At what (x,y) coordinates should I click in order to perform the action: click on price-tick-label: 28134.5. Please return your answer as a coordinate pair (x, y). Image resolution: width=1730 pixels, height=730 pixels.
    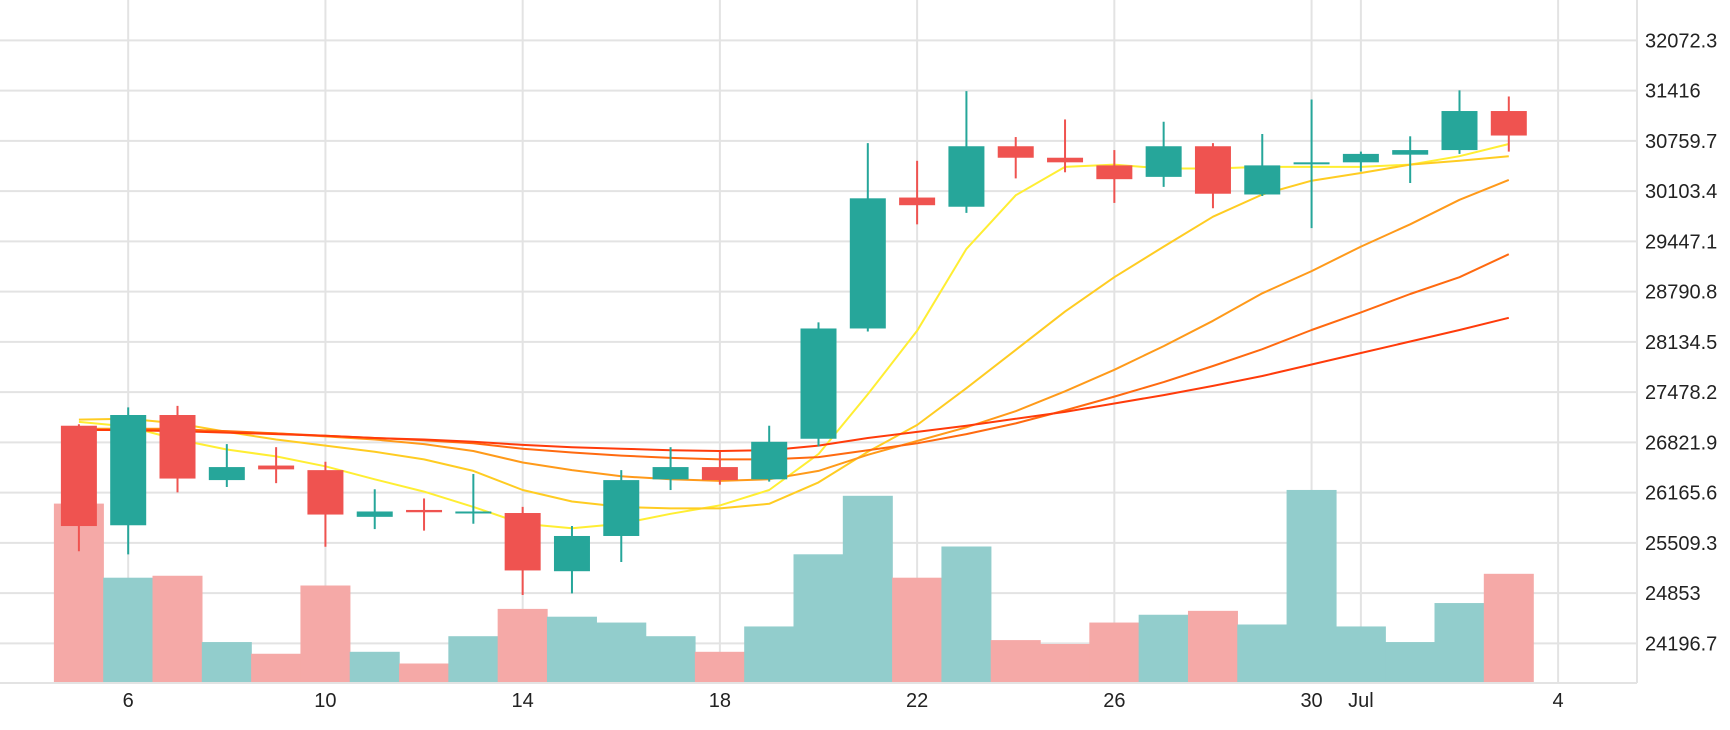
    Looking at the image, I should click on (1681, 343).